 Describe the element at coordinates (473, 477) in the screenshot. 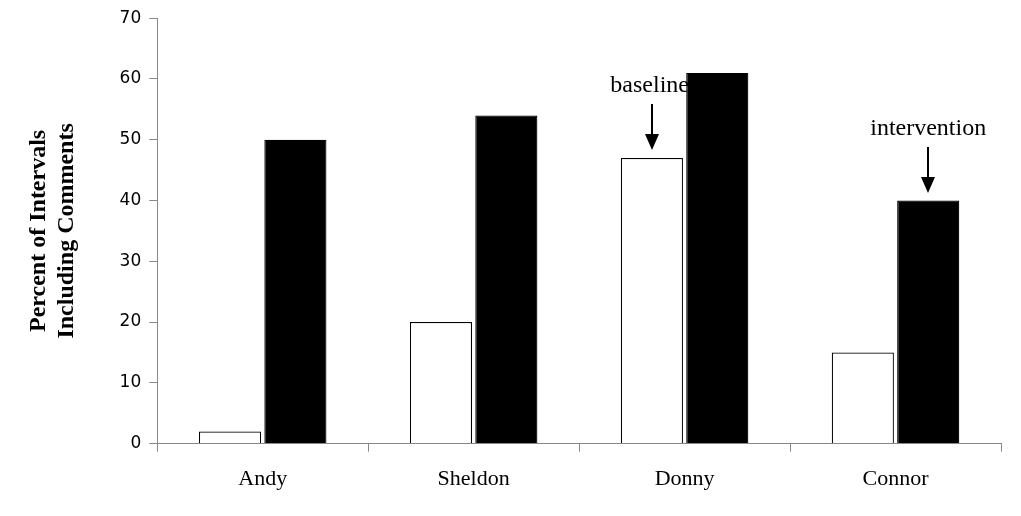

I see `x-tick-label: Sheldon` at that location.